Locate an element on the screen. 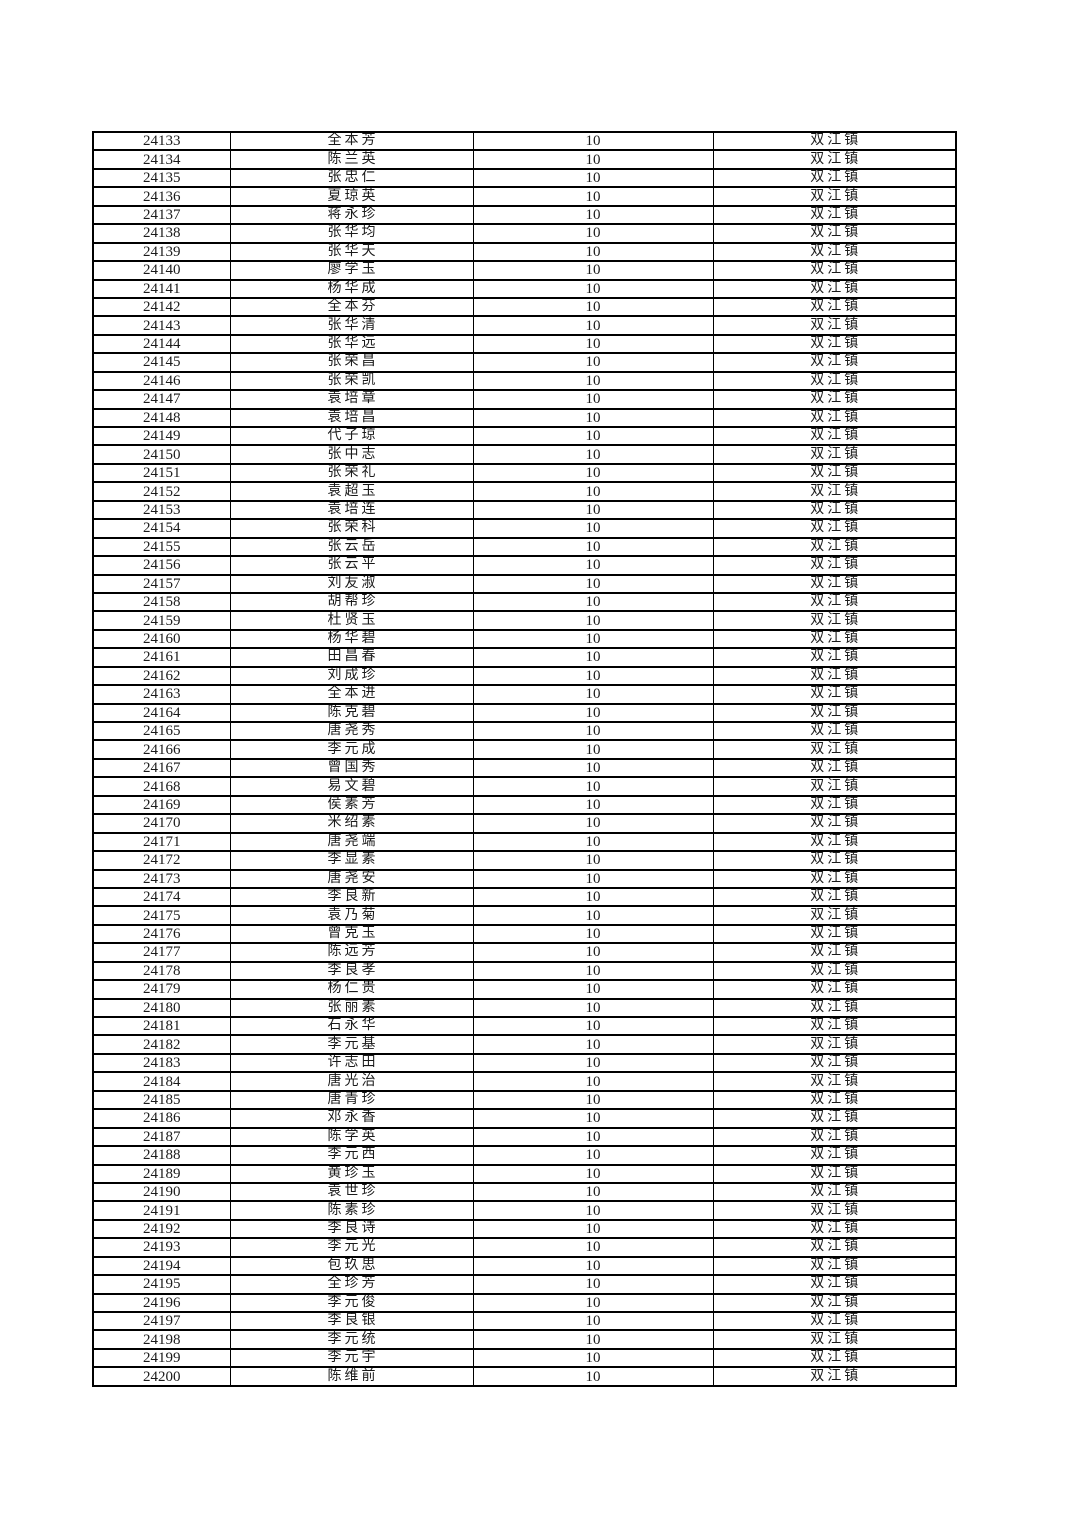 The image size is (1074, 1520). table-cell: 李显素 is located at coordinates (351, 860).